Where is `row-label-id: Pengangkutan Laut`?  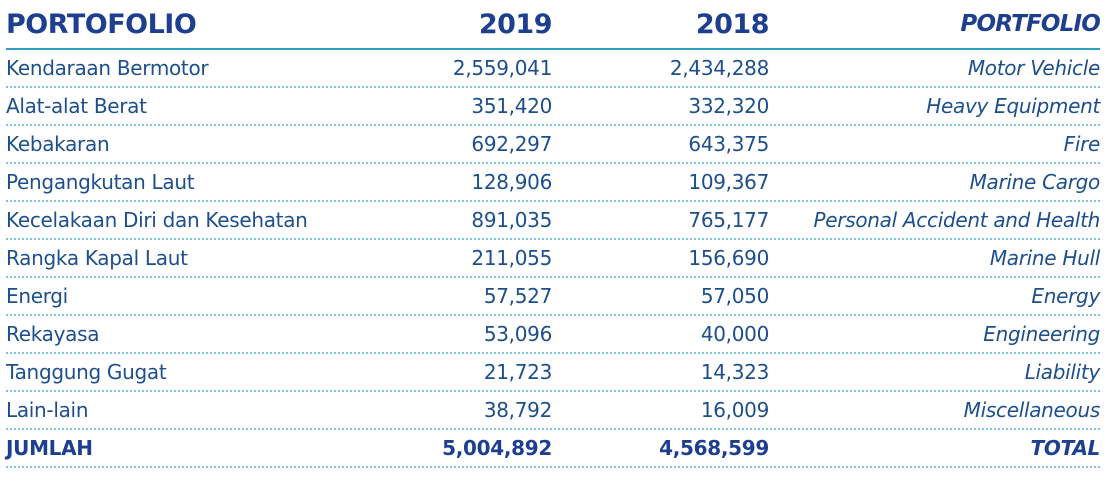
row-label-id: Pengangkutan Laut is located at coordinates (100, 182).